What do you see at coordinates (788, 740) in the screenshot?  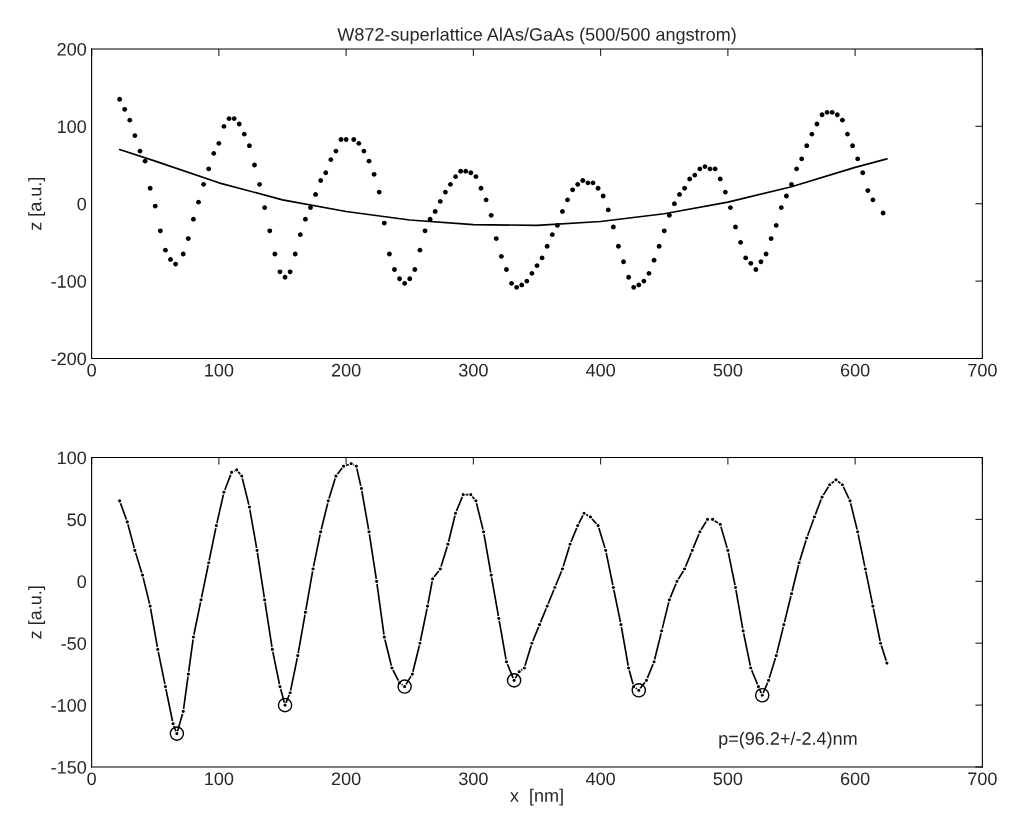 I see `annotation: p=(96.2+/-2.4)nm` at bounding box center [788, 740].